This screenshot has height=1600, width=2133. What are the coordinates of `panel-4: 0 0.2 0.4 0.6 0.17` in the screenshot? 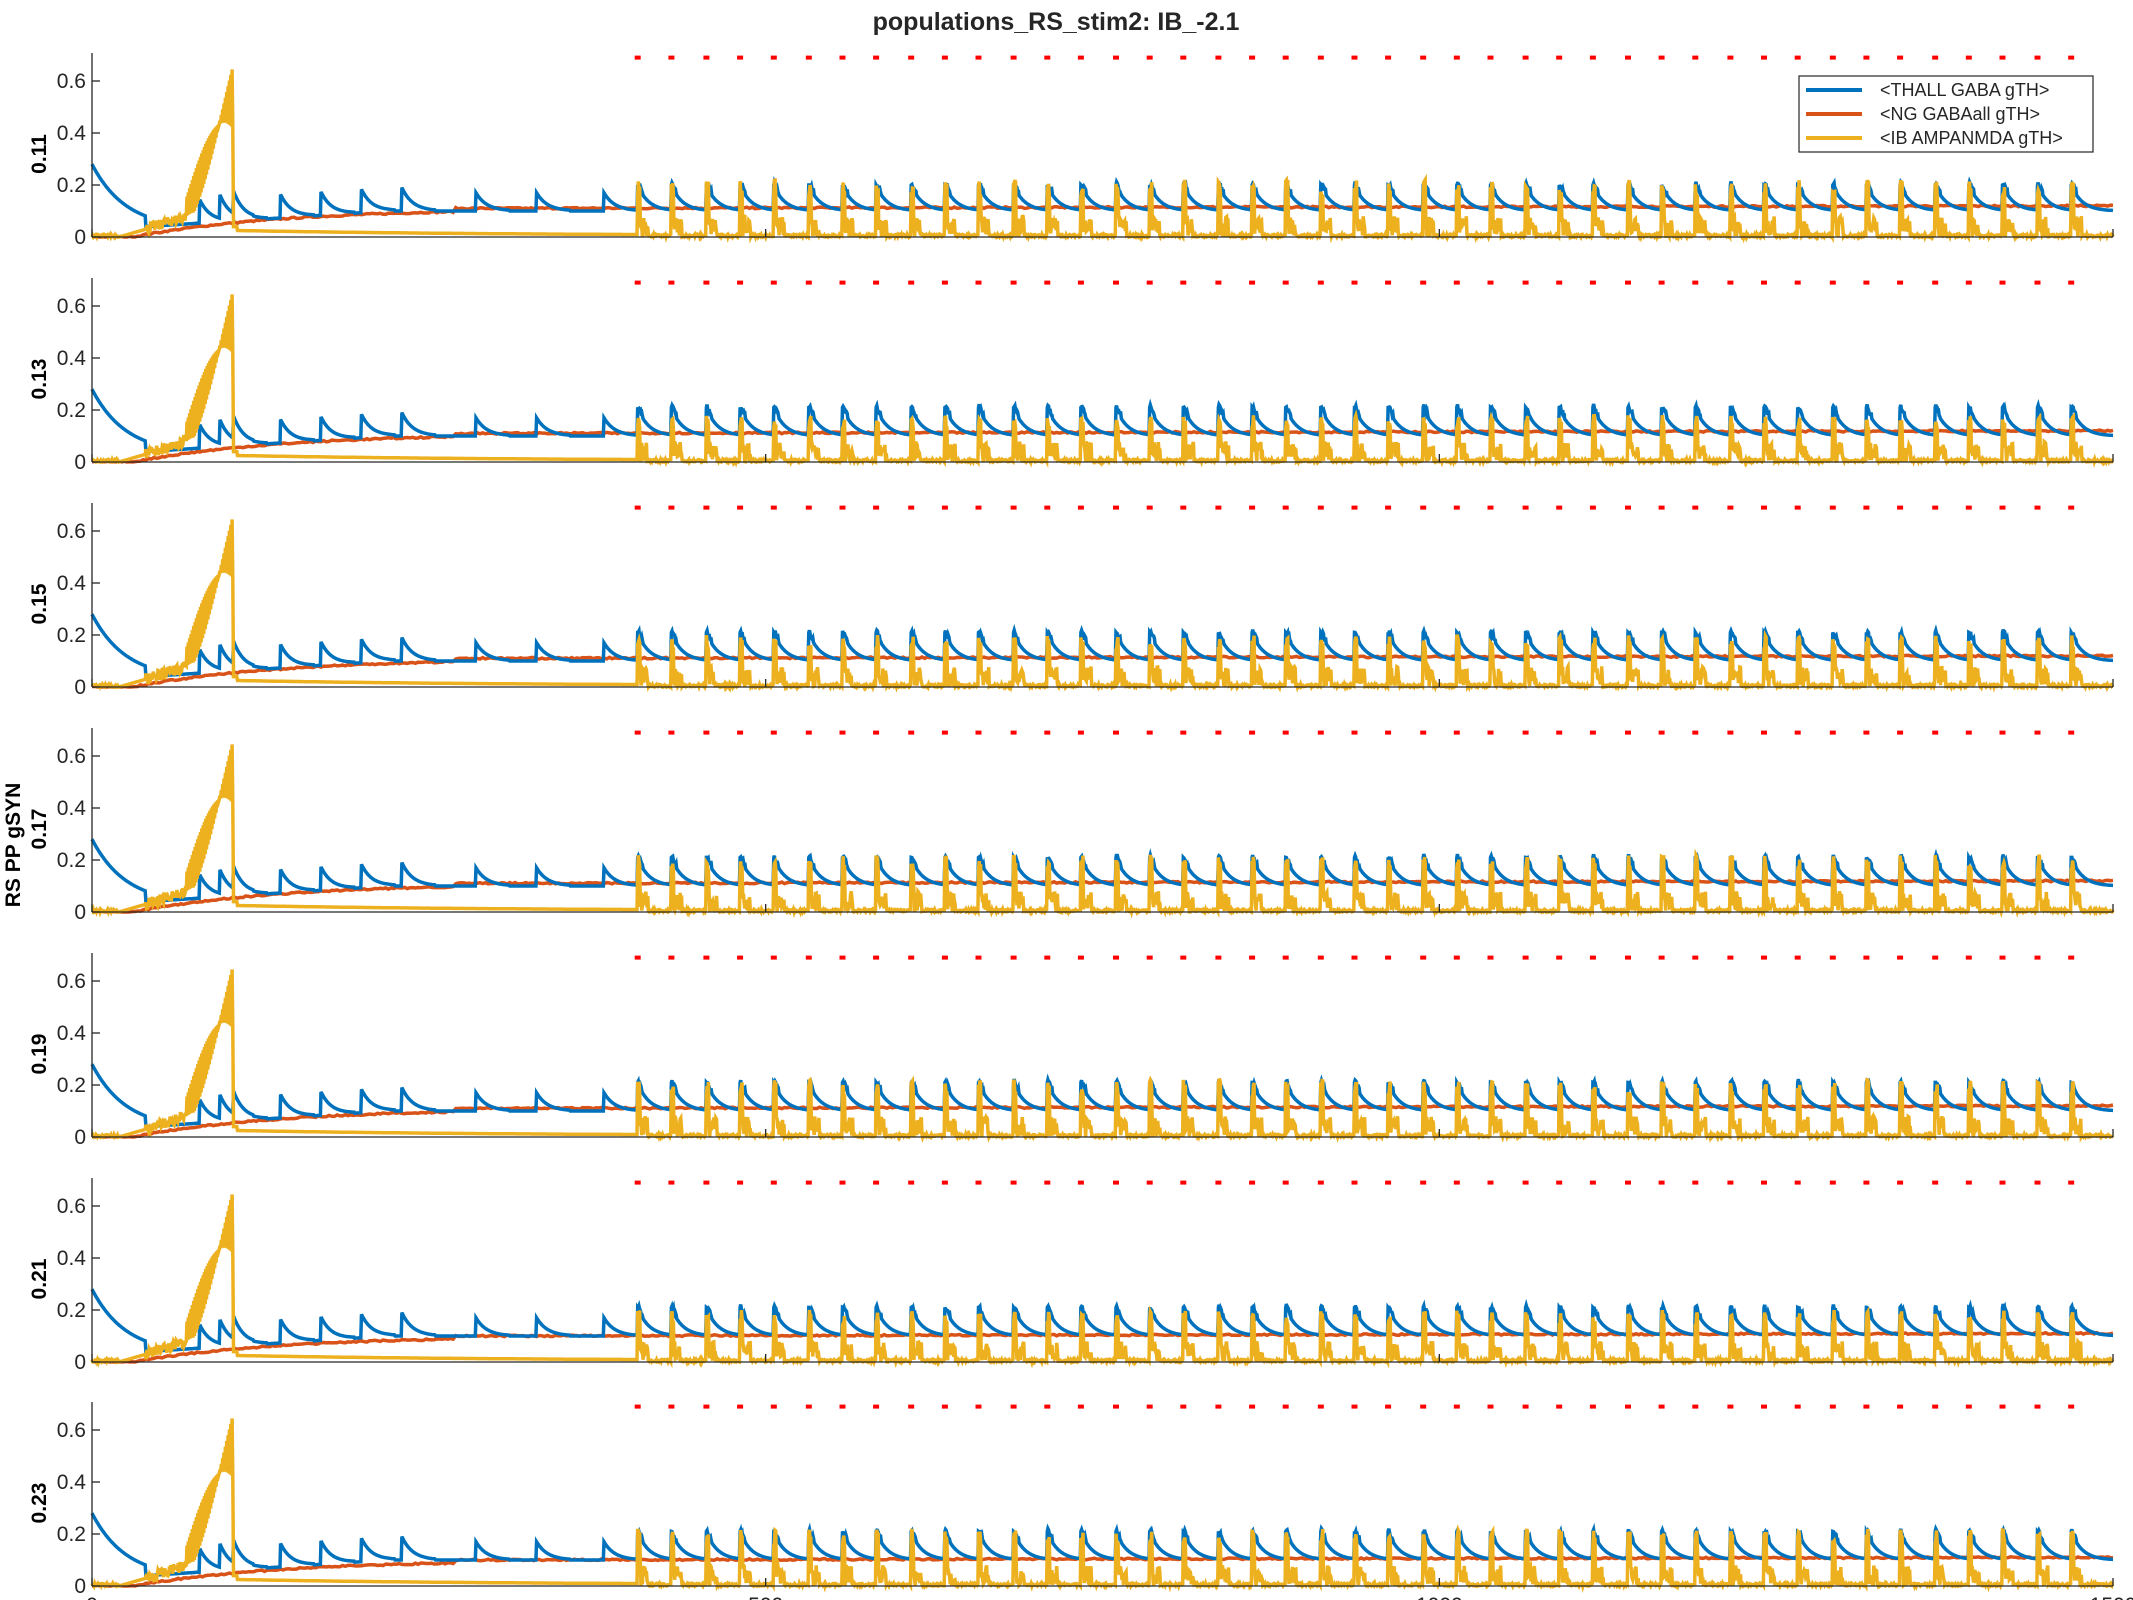 It's located at (1071, 826).